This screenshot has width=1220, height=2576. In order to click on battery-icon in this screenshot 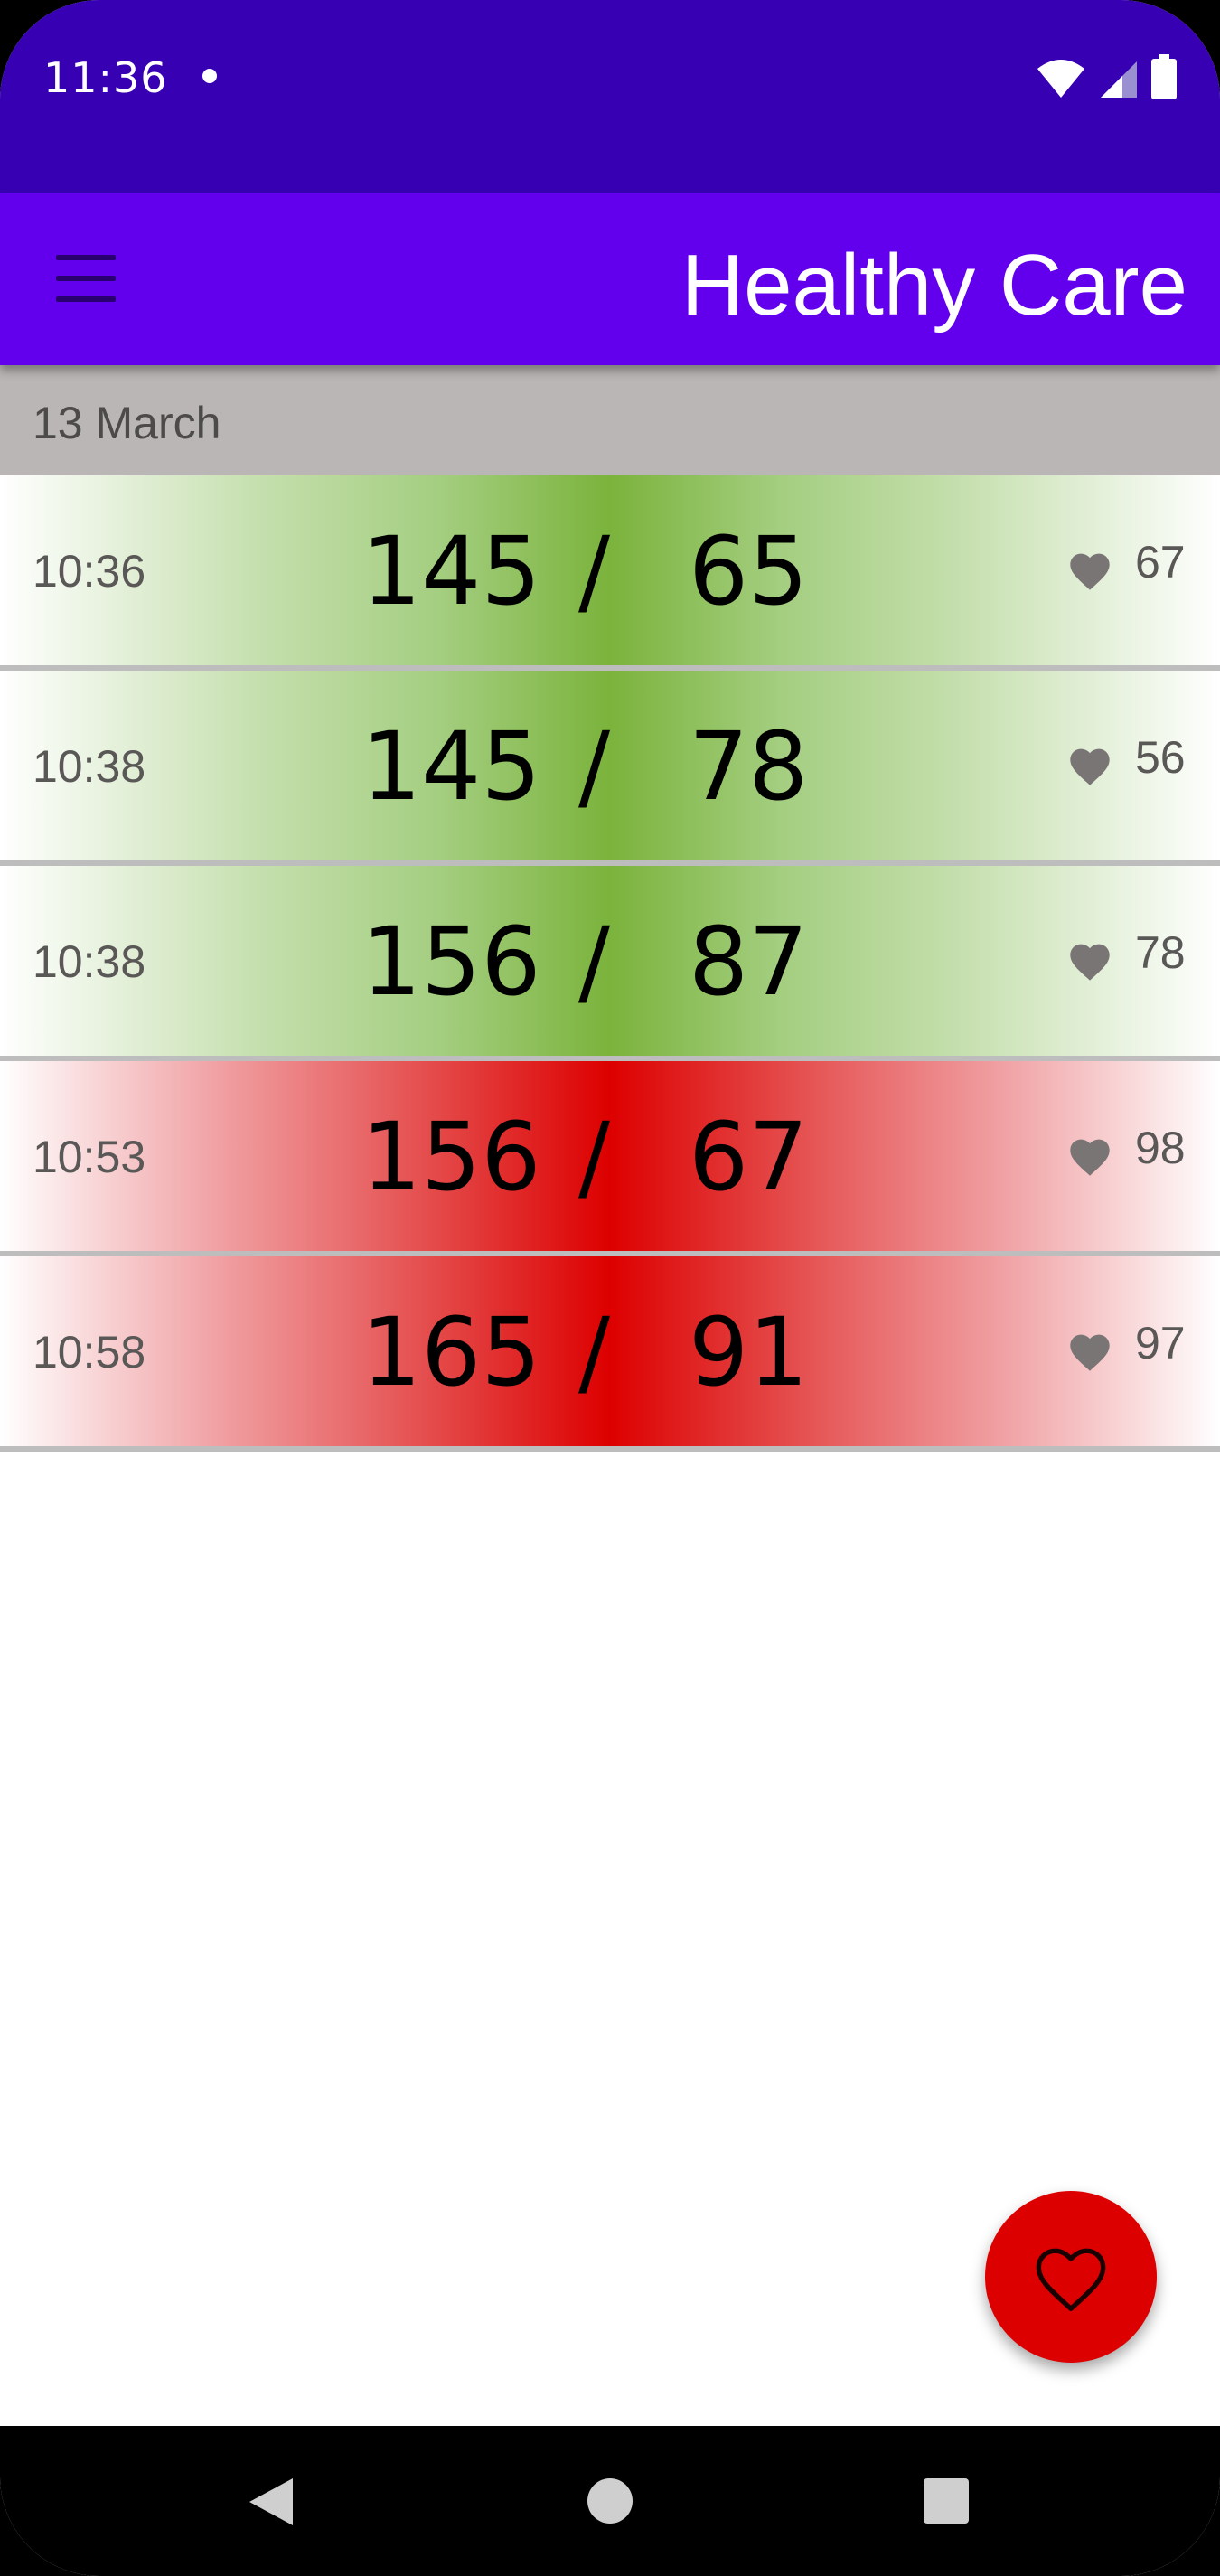, I will do `click(1164, 76)`.